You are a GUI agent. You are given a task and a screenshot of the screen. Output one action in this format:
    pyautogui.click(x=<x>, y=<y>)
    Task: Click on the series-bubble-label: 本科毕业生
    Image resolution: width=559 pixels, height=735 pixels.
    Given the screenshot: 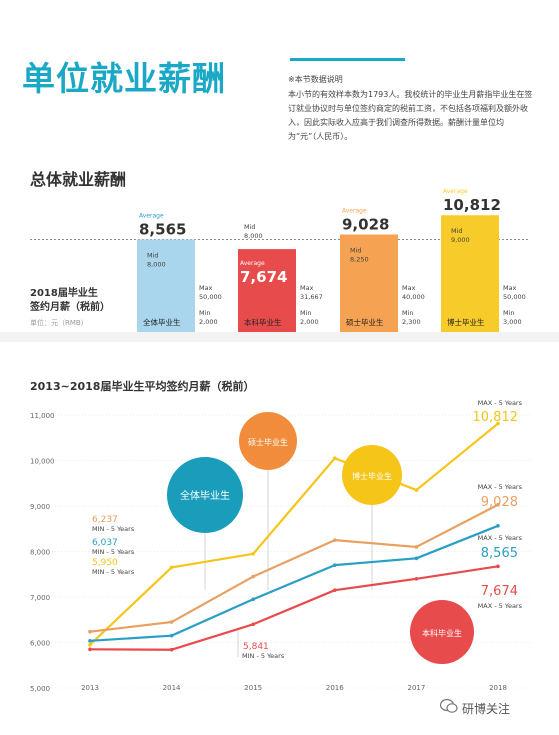 What is the action you would take?
    pyautogui.click(x=442, y=633)
    